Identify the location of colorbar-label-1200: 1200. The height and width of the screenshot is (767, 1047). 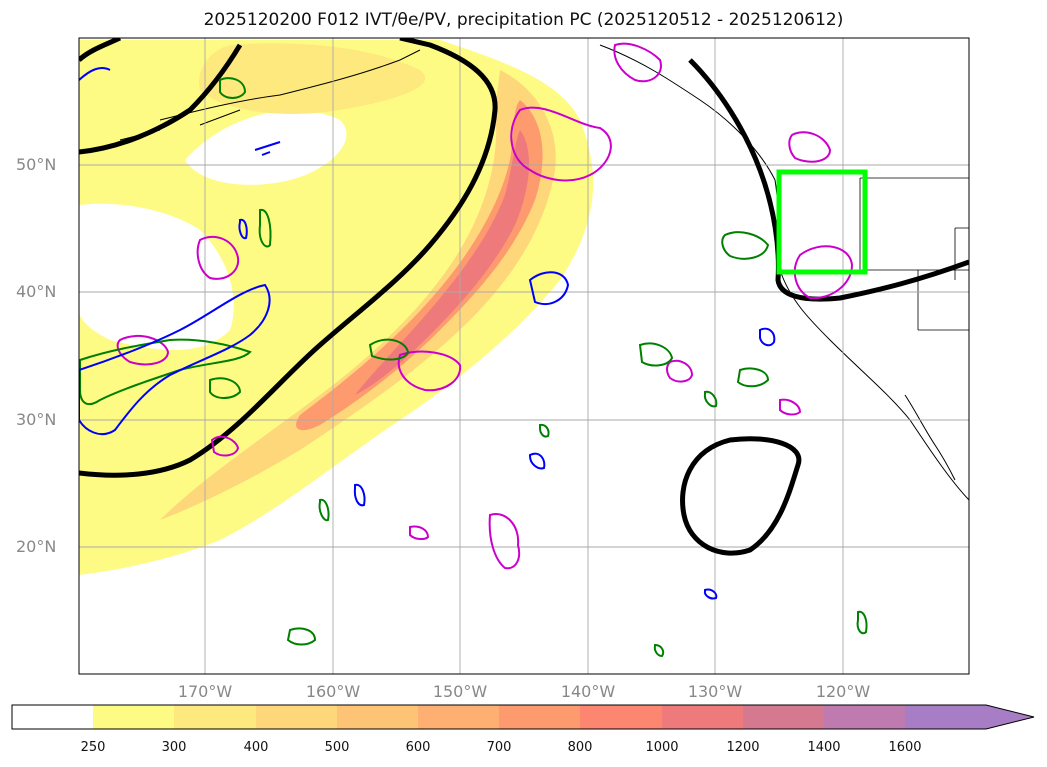
(743, 747).